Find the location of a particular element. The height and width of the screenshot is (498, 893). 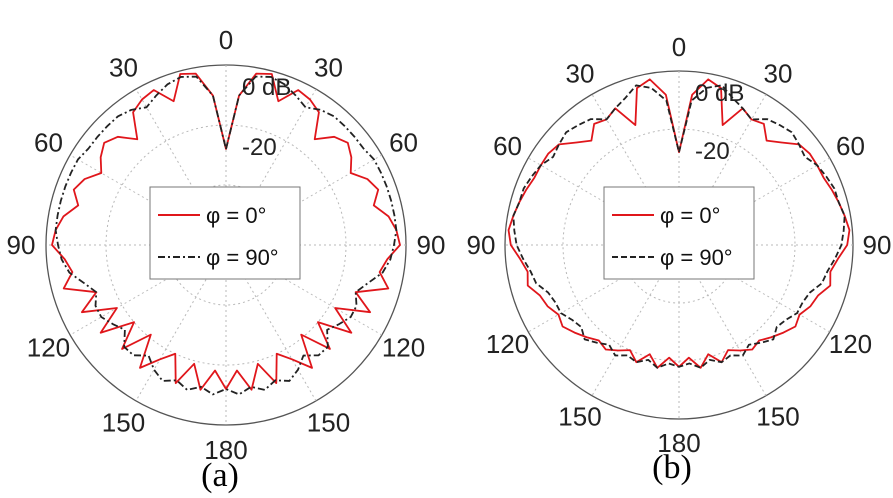

panel-caption-a: (a) is located at coordinates (220, 475).